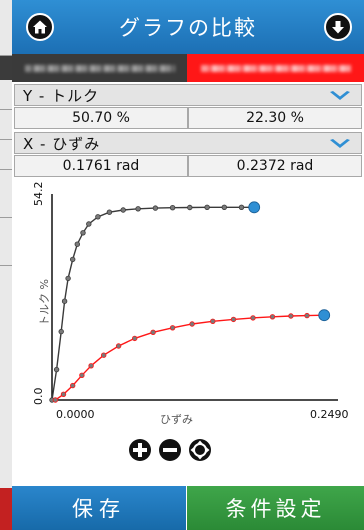  Describe the element at coordinates (6, 509) in the screenshot. I see `edge-red-block` at that location.